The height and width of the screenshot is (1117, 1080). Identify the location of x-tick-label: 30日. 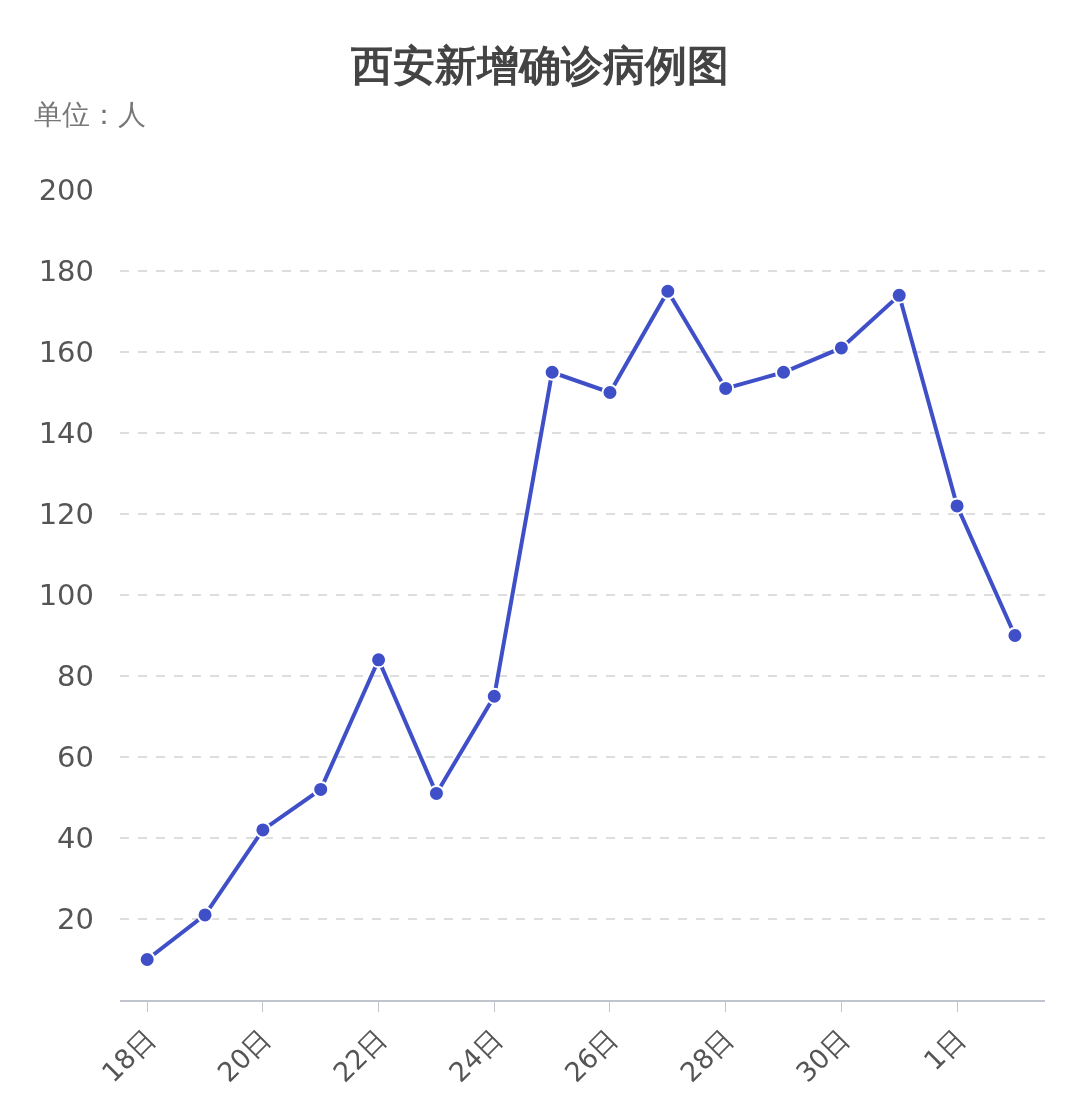
(822, 1055).